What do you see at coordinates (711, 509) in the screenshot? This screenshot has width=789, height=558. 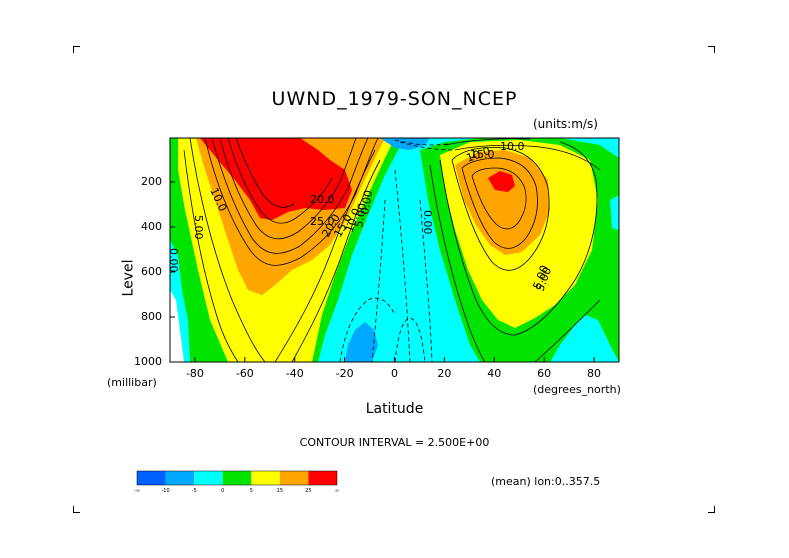 I see `corner-mark-bottom-right` at bounding box center [711, 509].